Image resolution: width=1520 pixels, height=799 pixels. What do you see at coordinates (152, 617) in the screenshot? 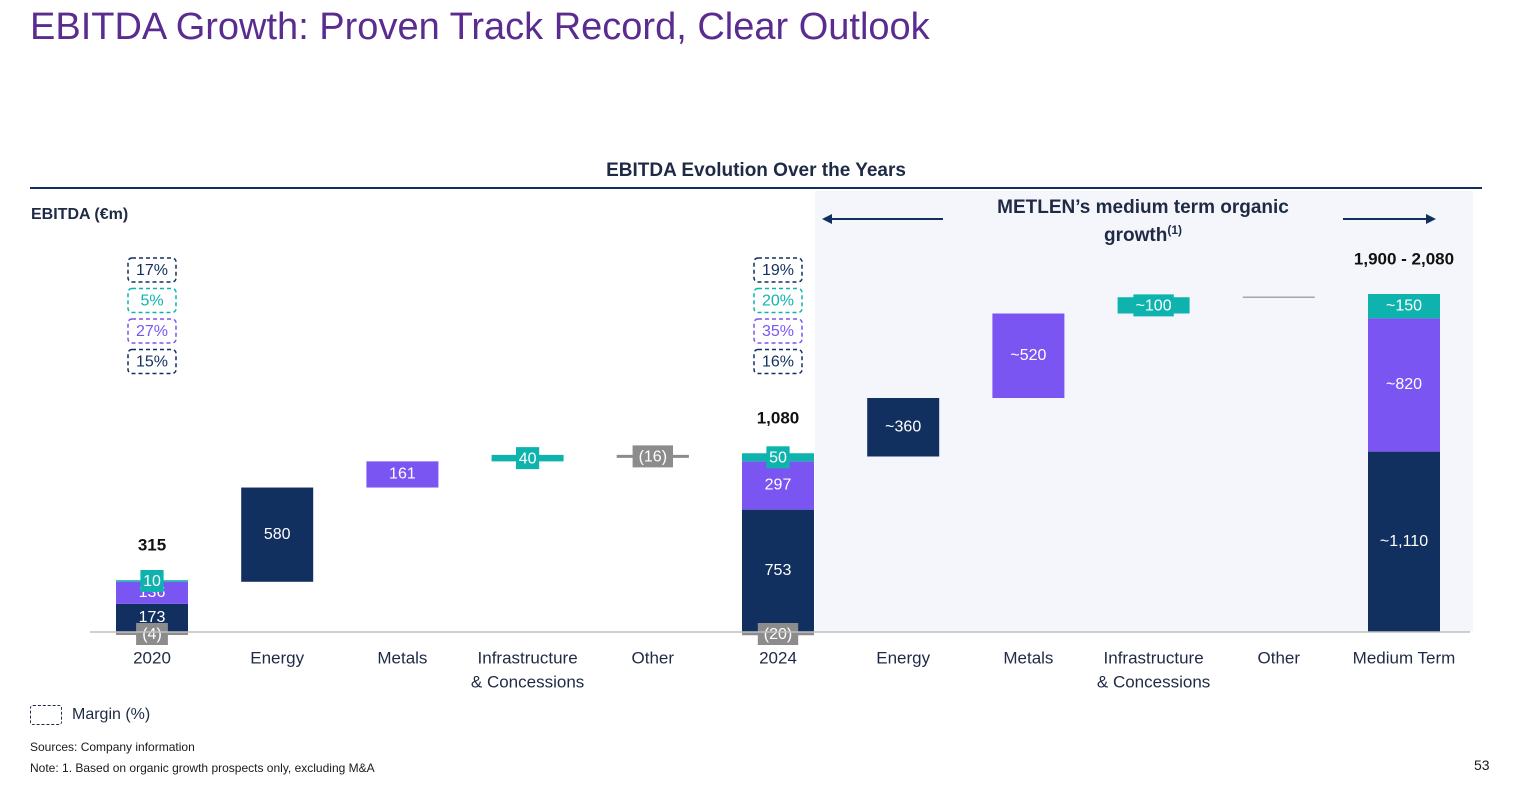
I see `bar-2020-energy-label: 173` at bounding box center [152, 617].